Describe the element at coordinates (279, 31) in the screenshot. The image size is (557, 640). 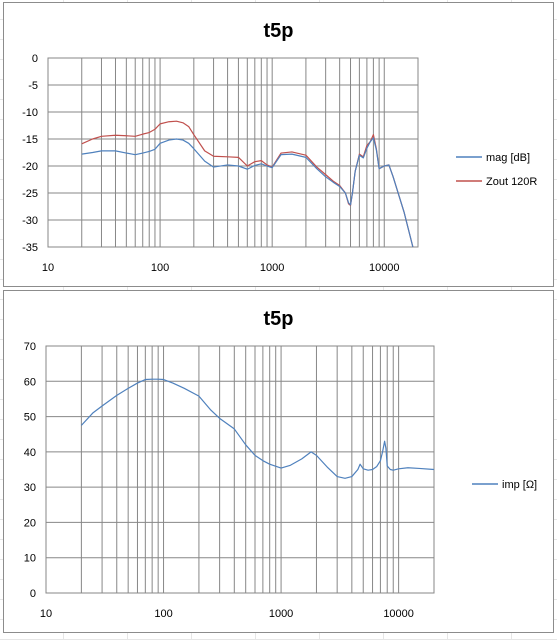
I see `mag-chart-title: t5p` at that location.